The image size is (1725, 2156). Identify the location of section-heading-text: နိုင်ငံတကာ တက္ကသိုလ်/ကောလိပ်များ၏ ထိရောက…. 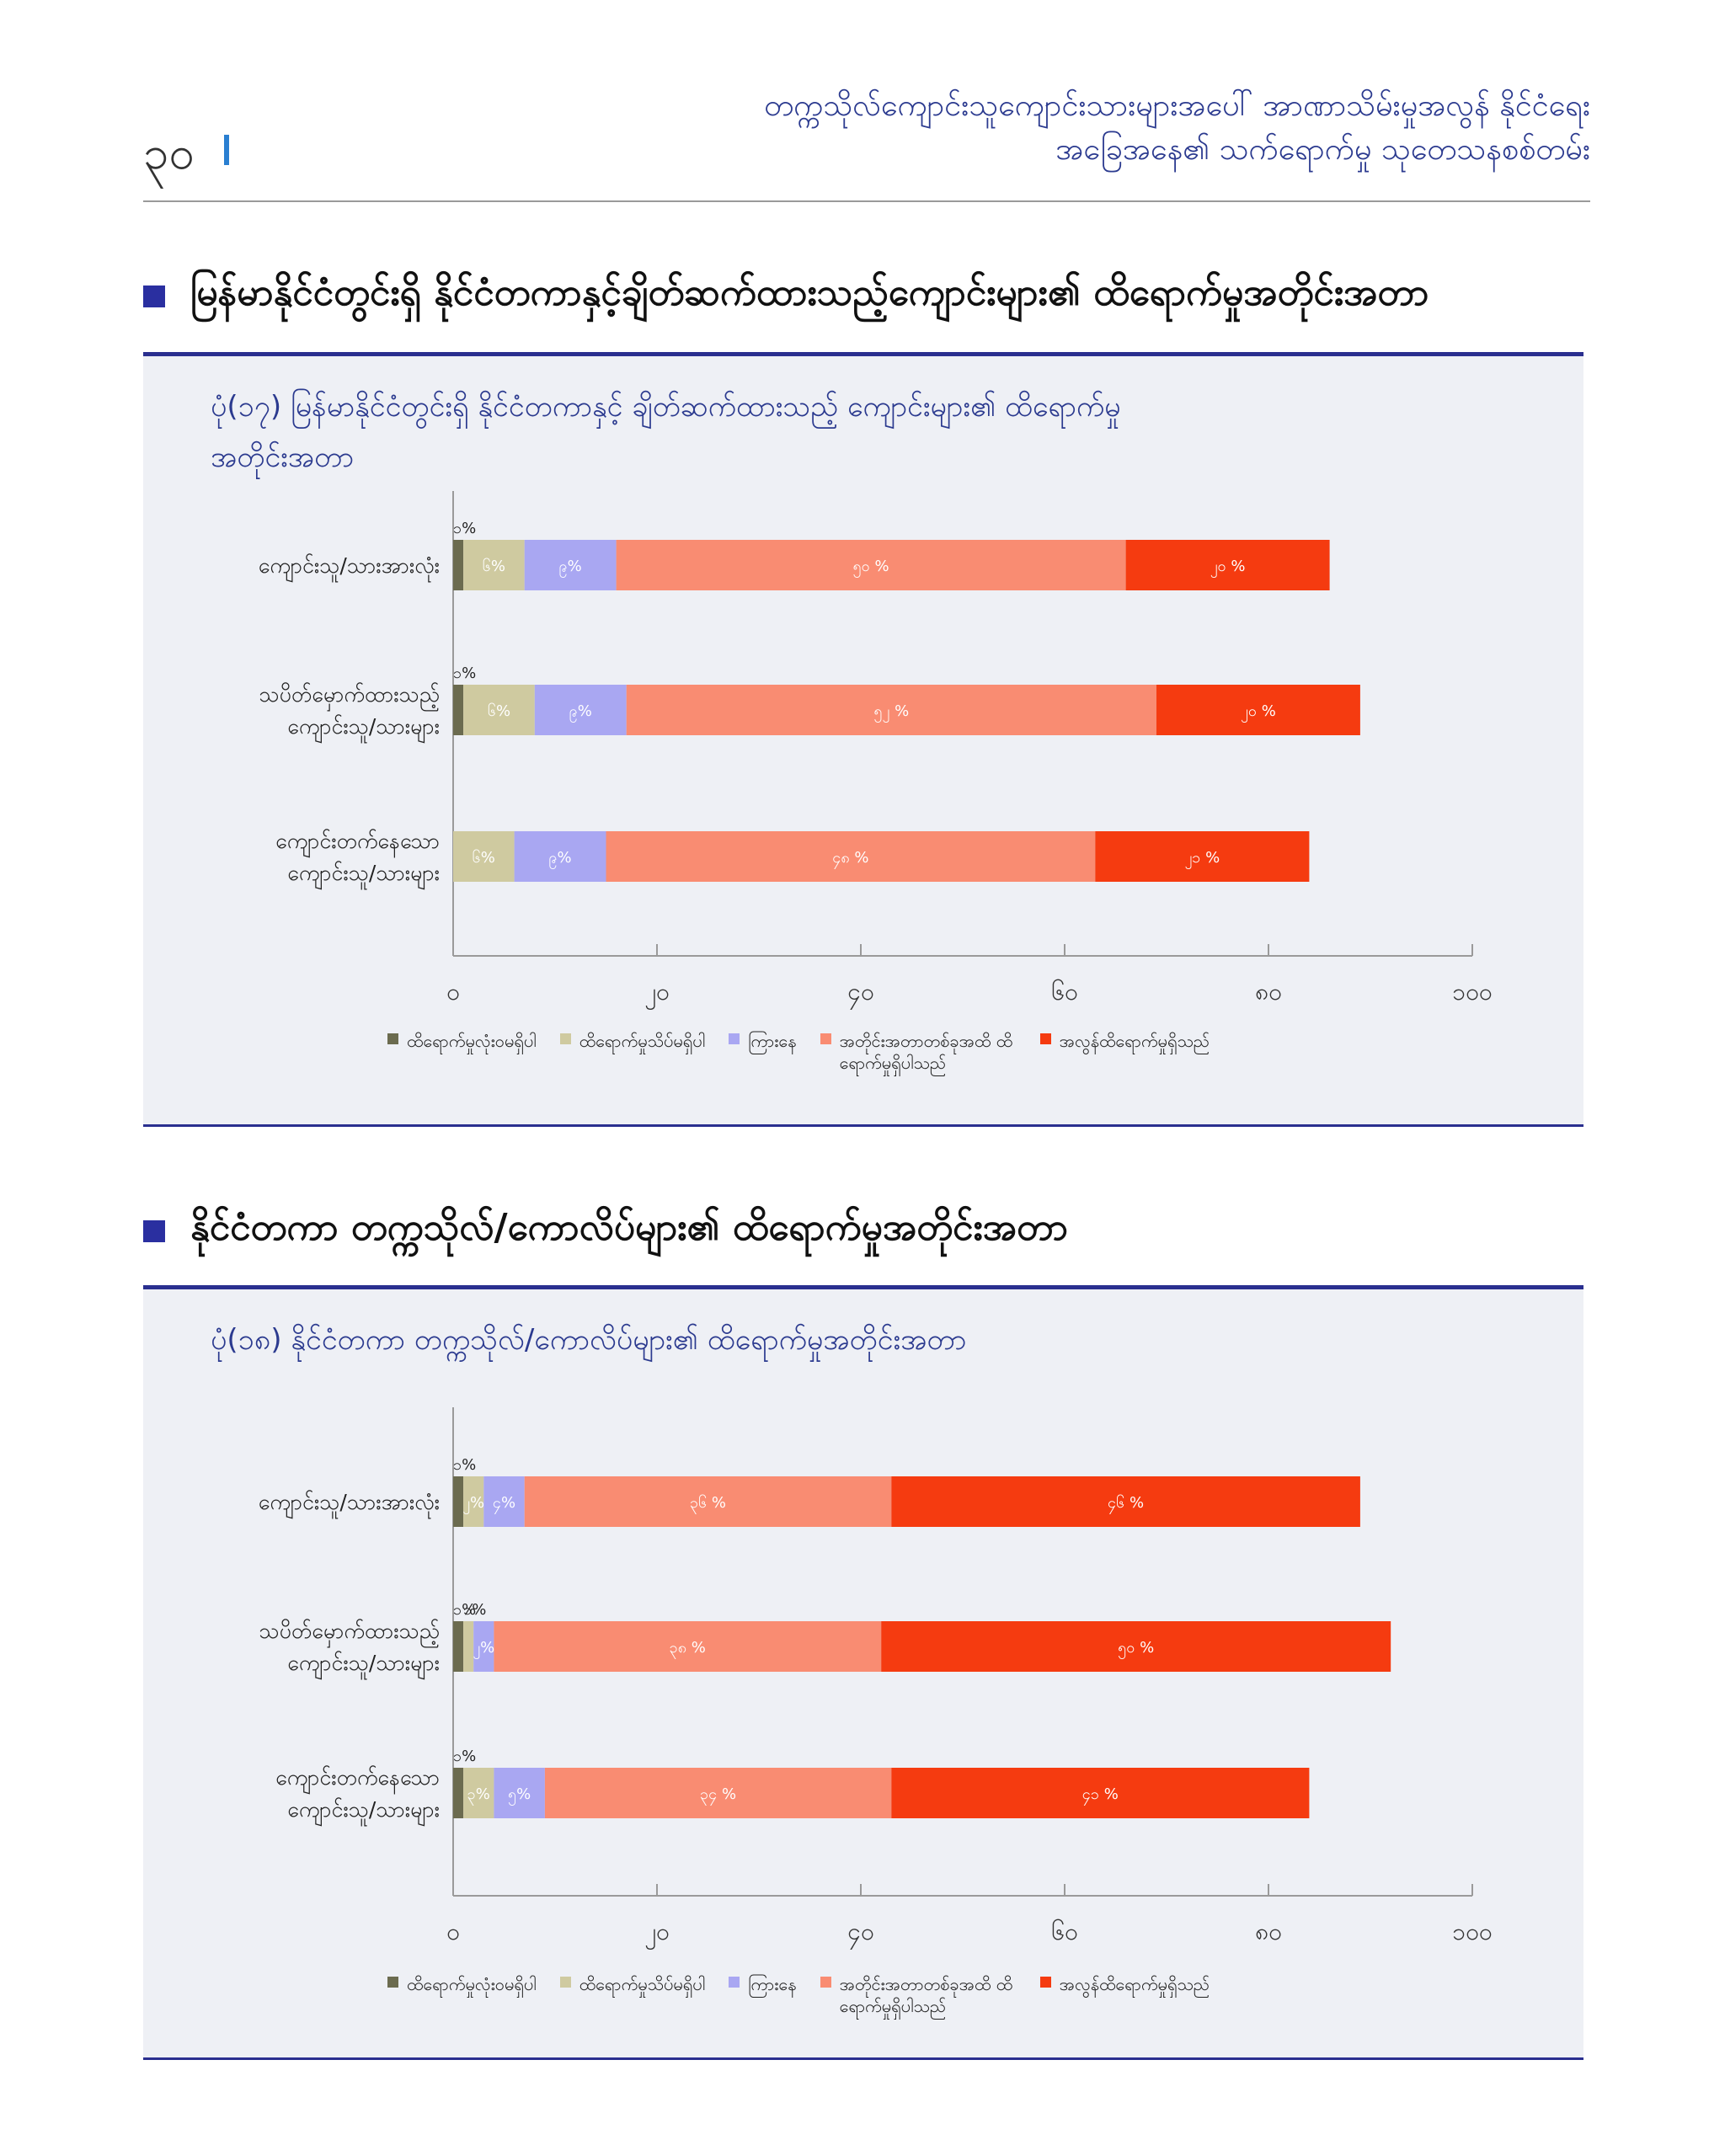
(629, 1227).